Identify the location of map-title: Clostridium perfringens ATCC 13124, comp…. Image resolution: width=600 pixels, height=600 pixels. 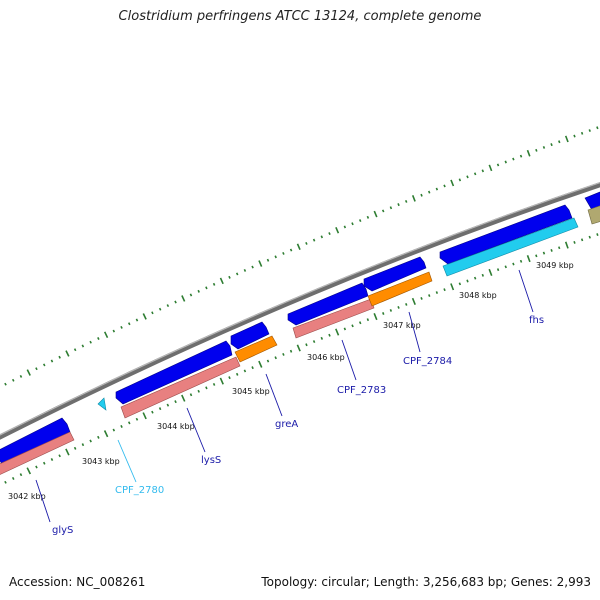
(300, 16).